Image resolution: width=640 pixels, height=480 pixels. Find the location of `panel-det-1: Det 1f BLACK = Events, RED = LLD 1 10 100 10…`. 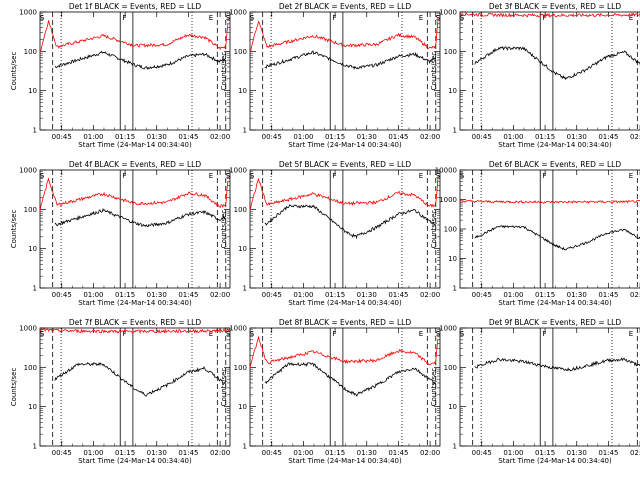

panel-det-1: Det 1f BLACK = Events, RED = LLD 1 10 100 10… is located at coordinates (120, 75).